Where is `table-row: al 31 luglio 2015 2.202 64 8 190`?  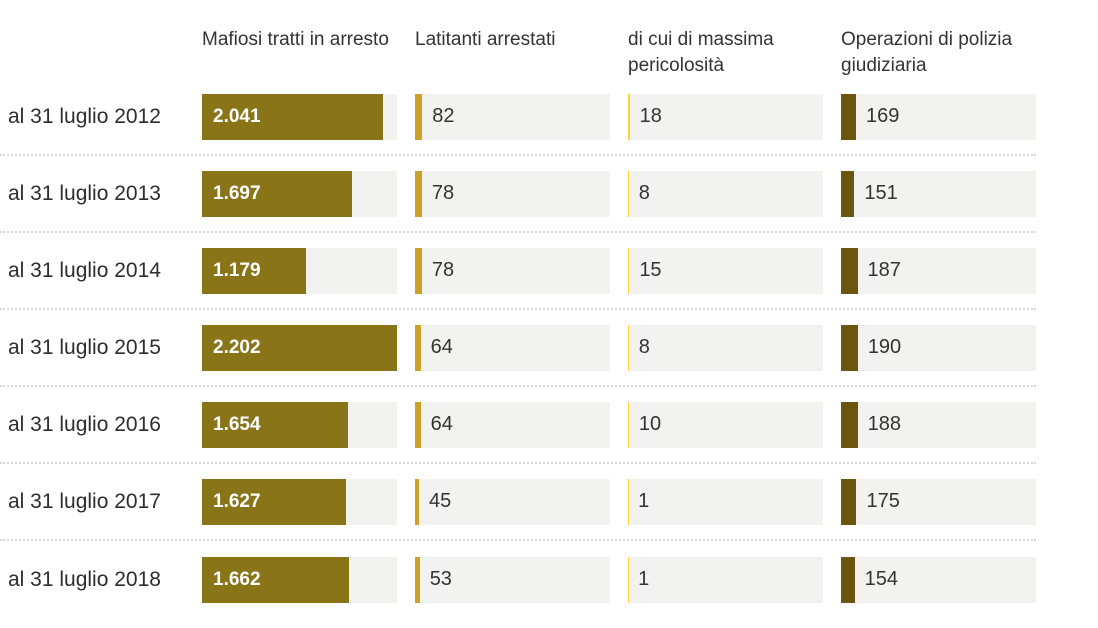
table-row: al 31 luglio 2015 2.202 64 8 190 is located at coordinates (518, 348).